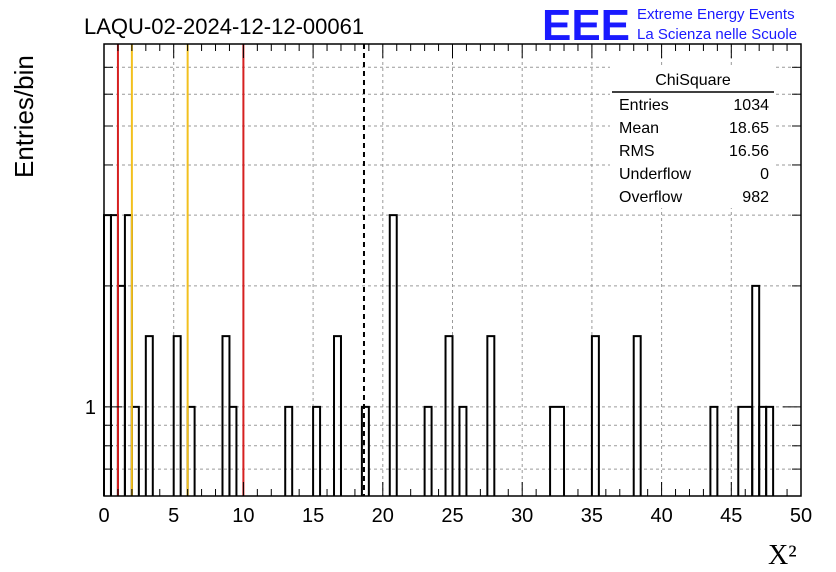  What do you see at coordinates (651, 197) in the screenshot?
I see `stats-label-overflow: Overflow` at bounding box center [651, 197].